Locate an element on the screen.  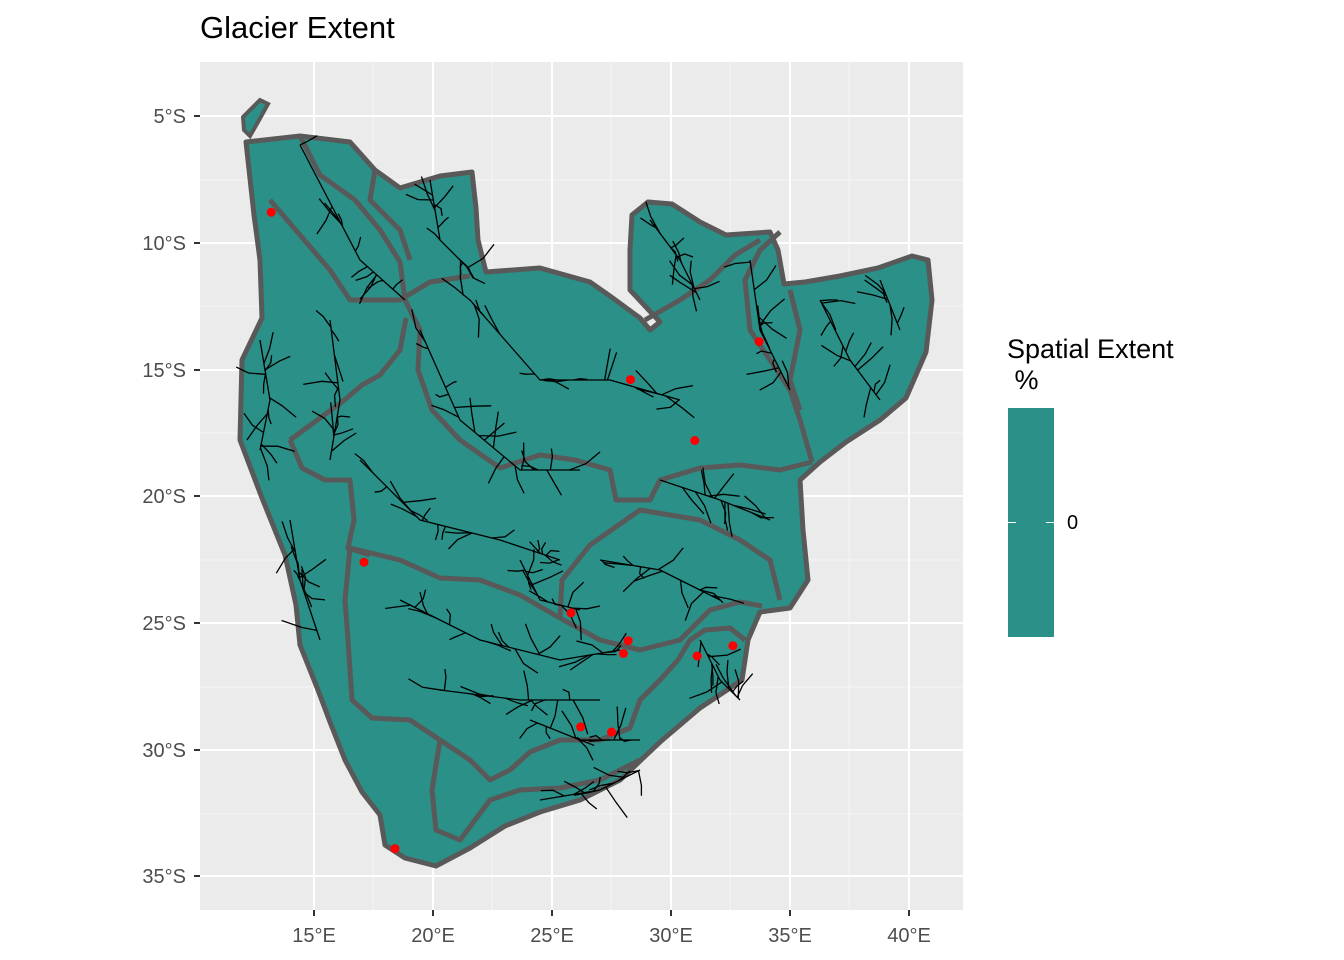
legend-tick is located at coordinates (1050, 522).